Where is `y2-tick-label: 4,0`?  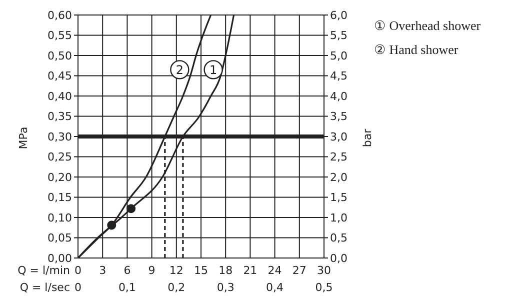 y2-tick-label: 4,0 is located at coordinates (339, 96).